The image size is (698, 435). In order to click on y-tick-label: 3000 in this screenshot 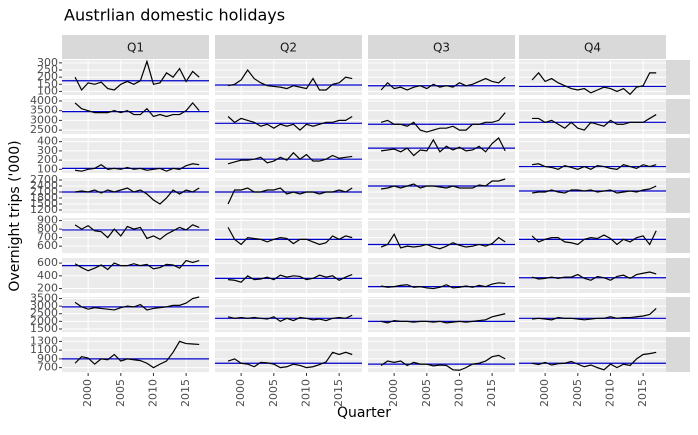, I will do `click(44, 119)`.